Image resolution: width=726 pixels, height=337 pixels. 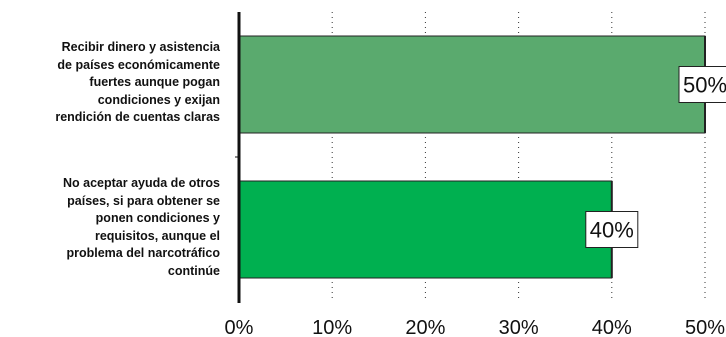 I want to click on x-tick-label-5: 50%, so click(x=705, y=327).